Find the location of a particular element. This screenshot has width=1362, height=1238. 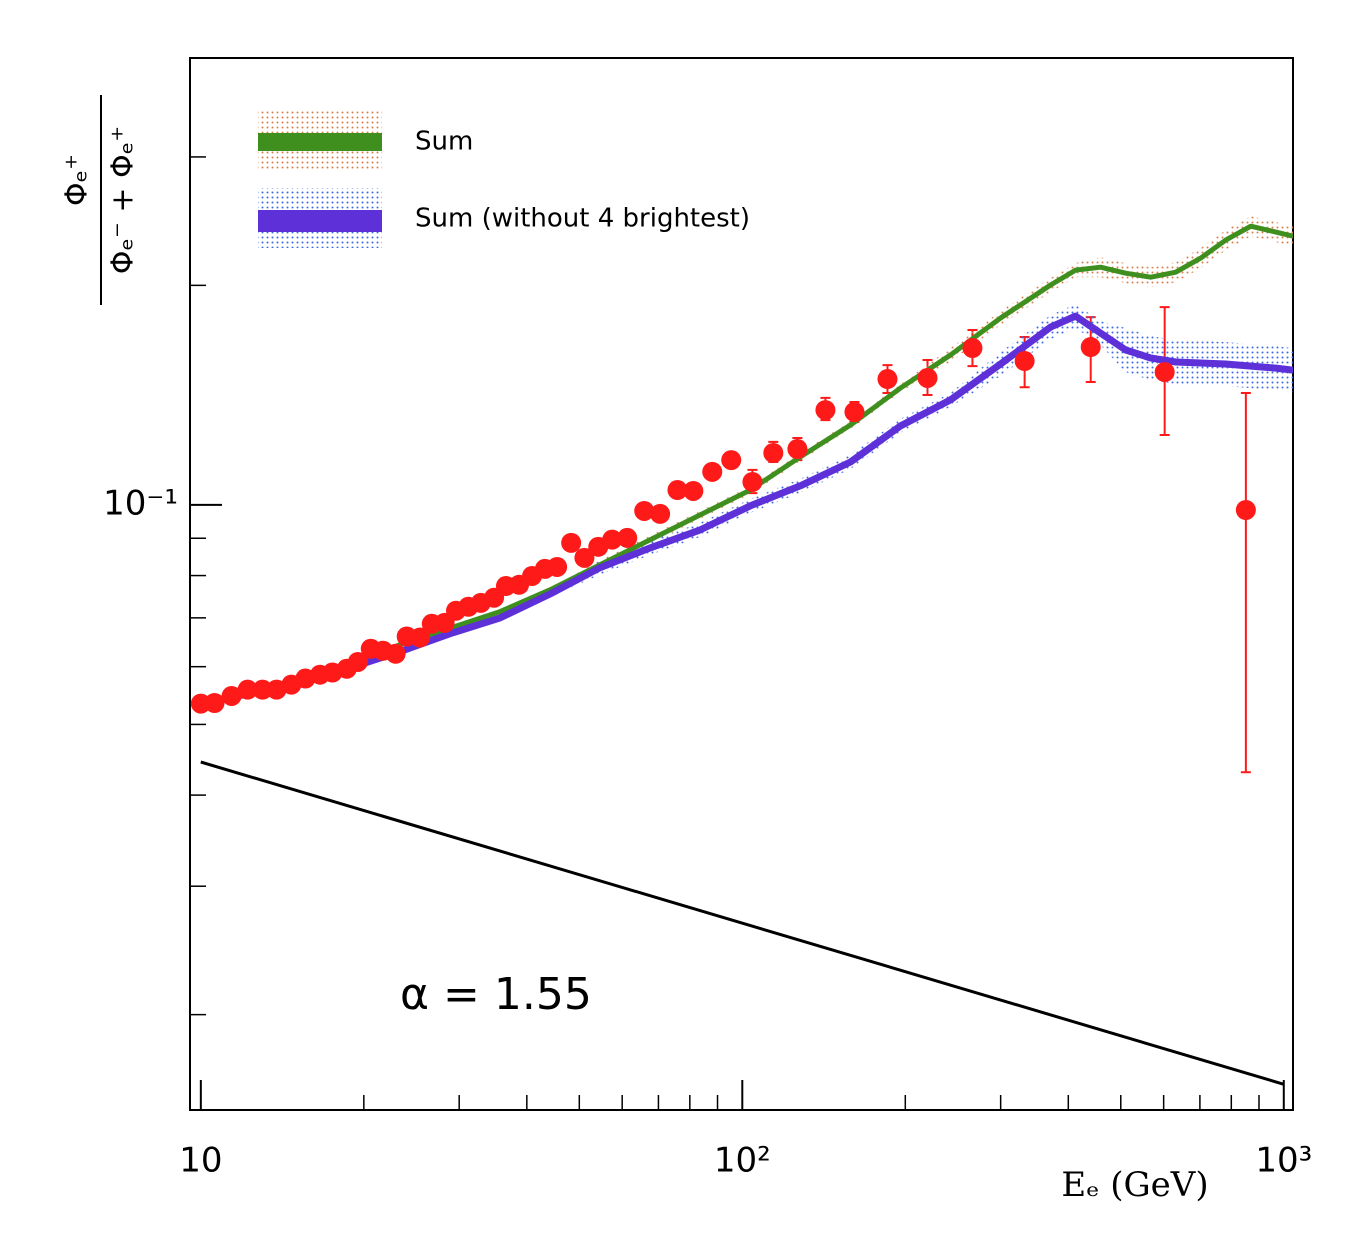

x-tick-label: 10² is located at coordinates (742, 1161).